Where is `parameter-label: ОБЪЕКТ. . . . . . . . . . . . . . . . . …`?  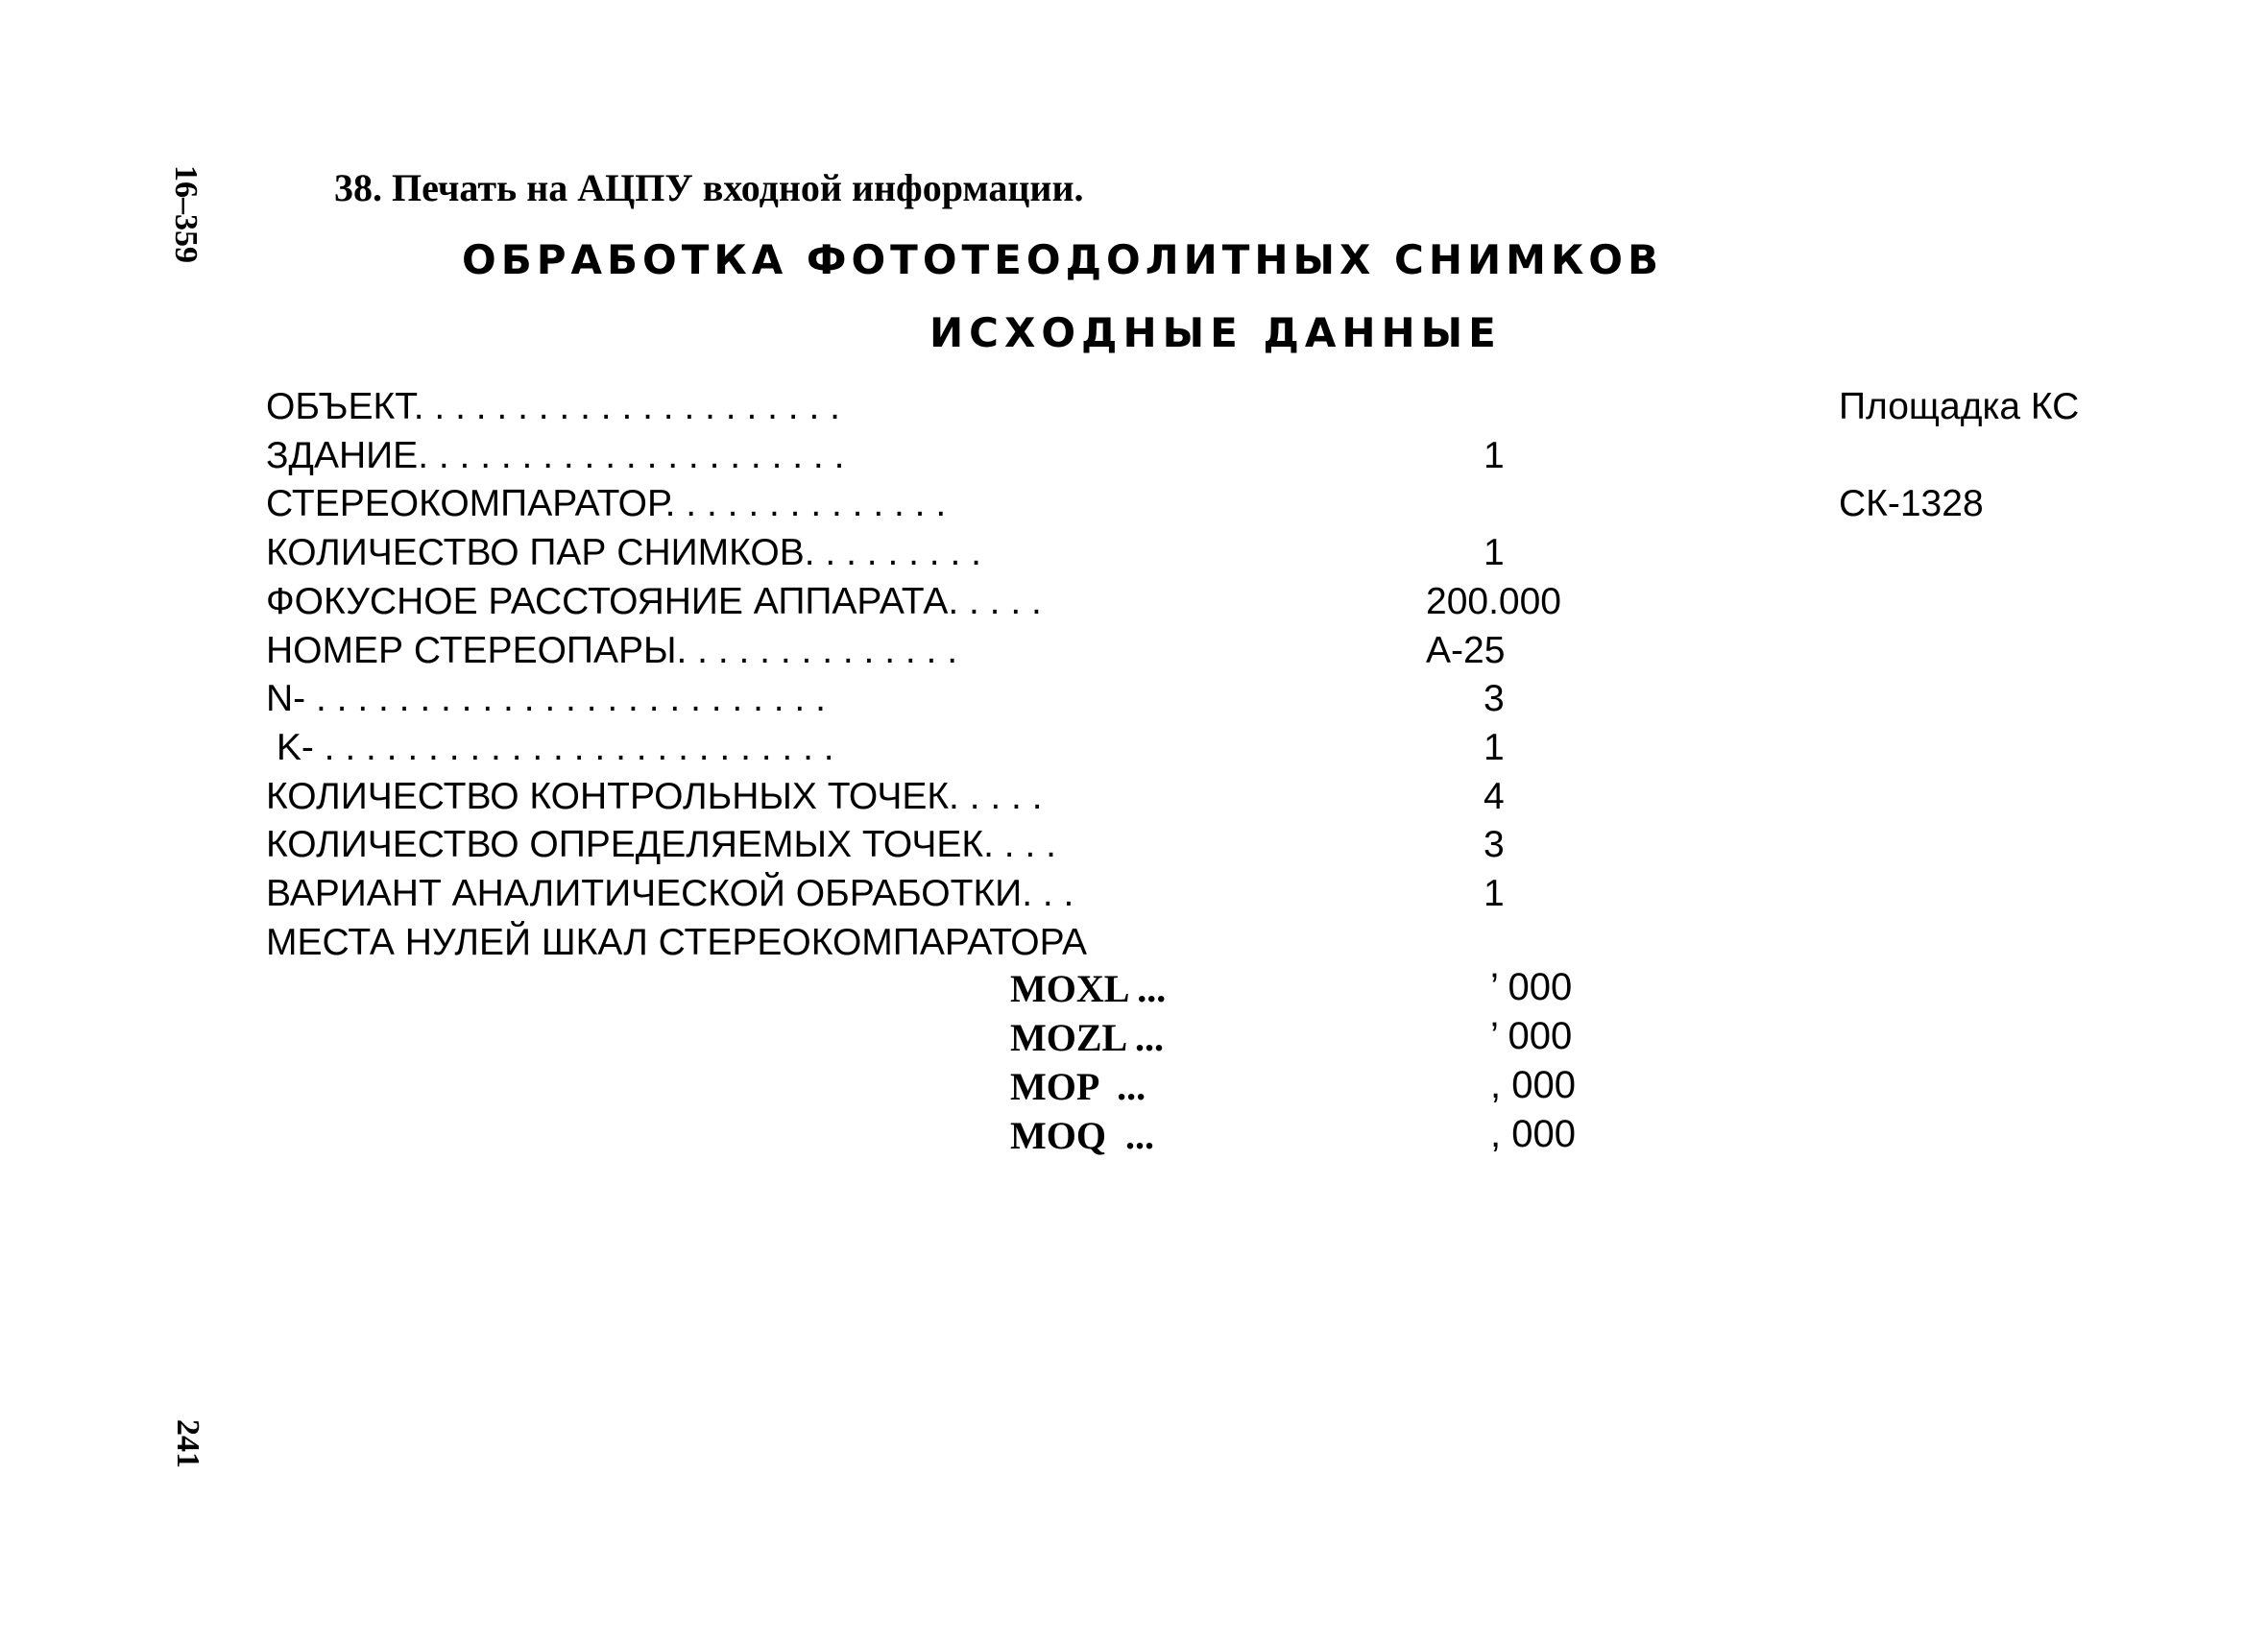
parameter-label: ОБЪЕКТ. . . . . . . . . . . . . . . . . … is located at coordinates (553, 406).